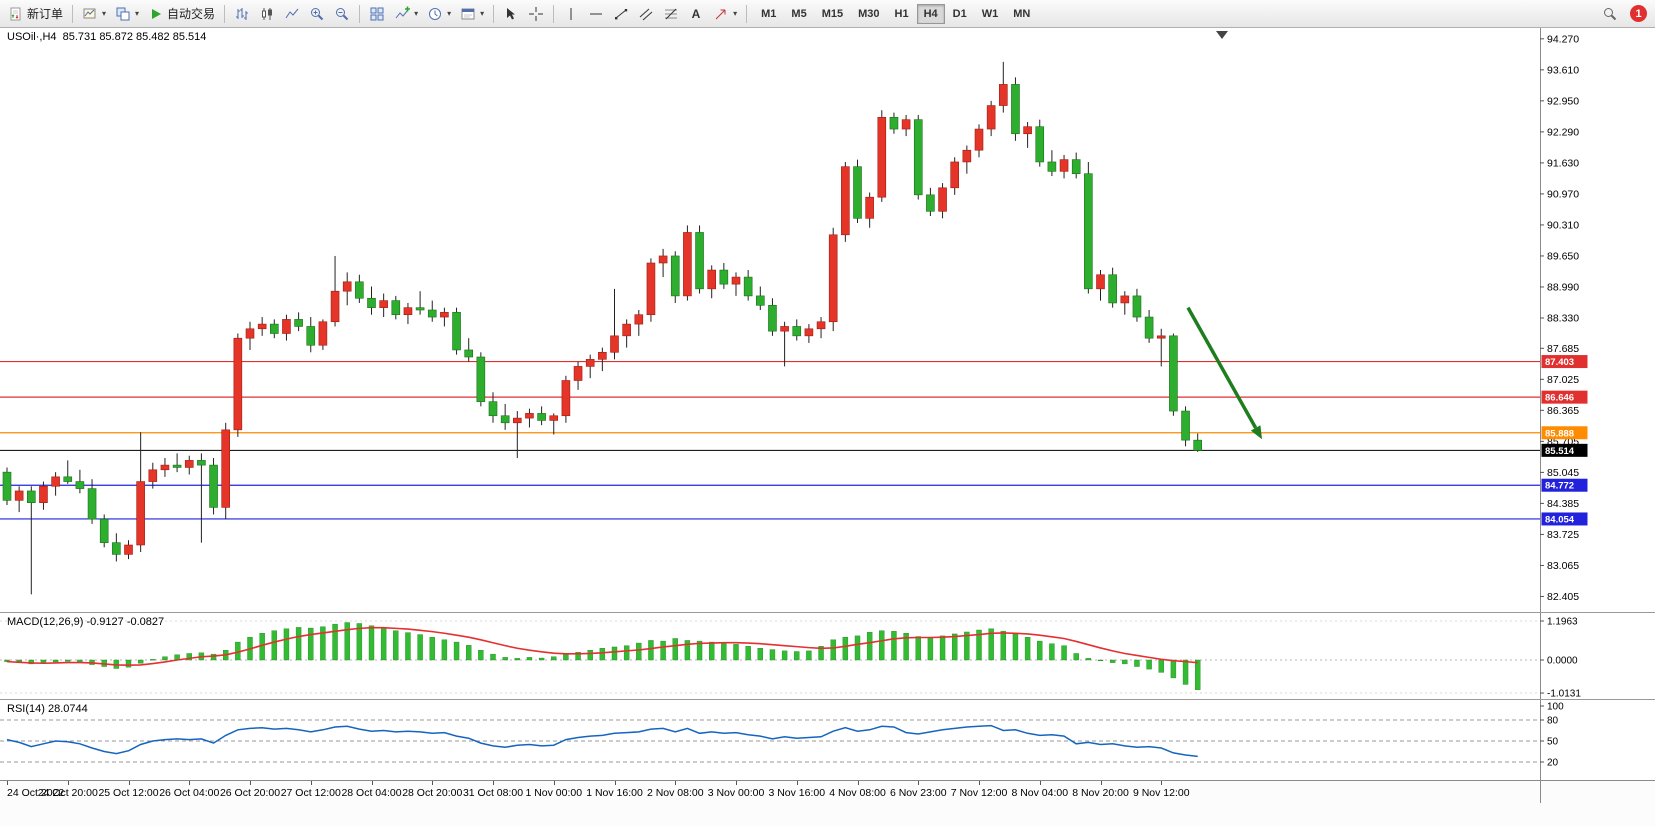 The image size is (1655, 826). Describe the element at coordinates (930, 13) in the screenshot. I see `timeframe-H4: H4` at that location.